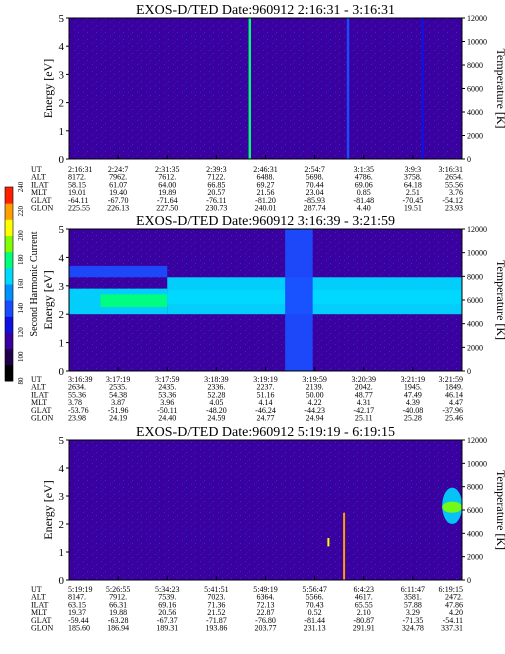 The image size is (505, 654). Describe the element at coordinates (62, 344) in the screenshot. I see `y-tick-label: 1` at that location.